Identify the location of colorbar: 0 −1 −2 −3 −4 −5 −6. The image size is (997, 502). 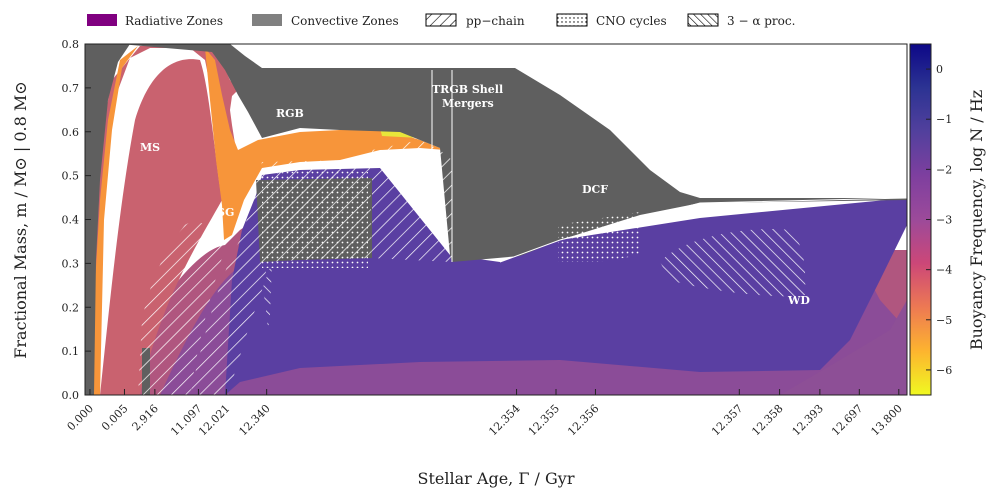
(930, 219).